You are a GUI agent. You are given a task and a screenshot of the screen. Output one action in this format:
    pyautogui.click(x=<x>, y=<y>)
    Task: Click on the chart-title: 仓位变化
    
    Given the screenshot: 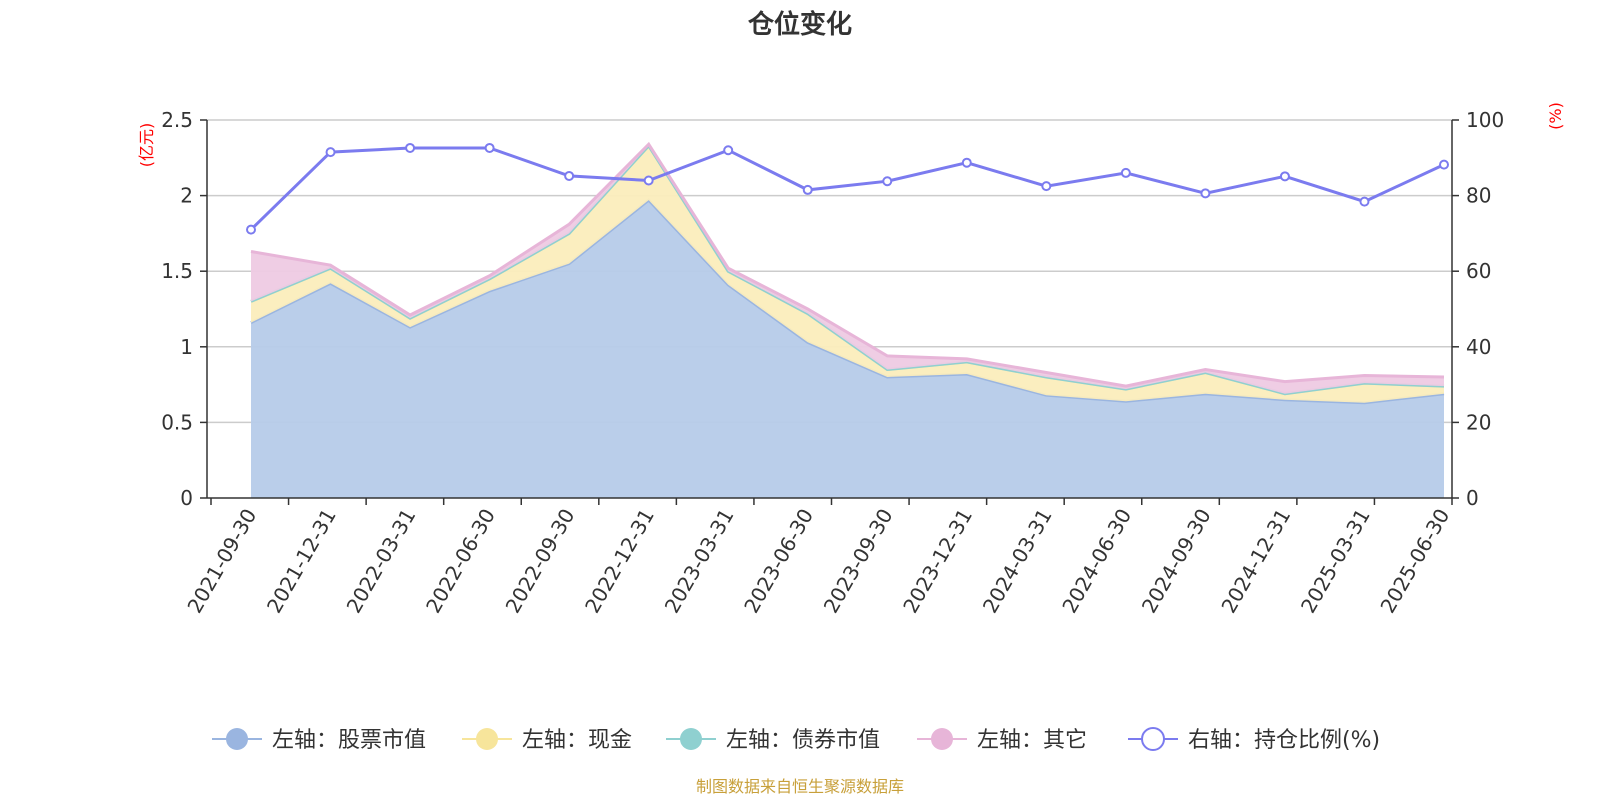 What is the action you would take?
    pyautogui.click(x=799, y=24)
    